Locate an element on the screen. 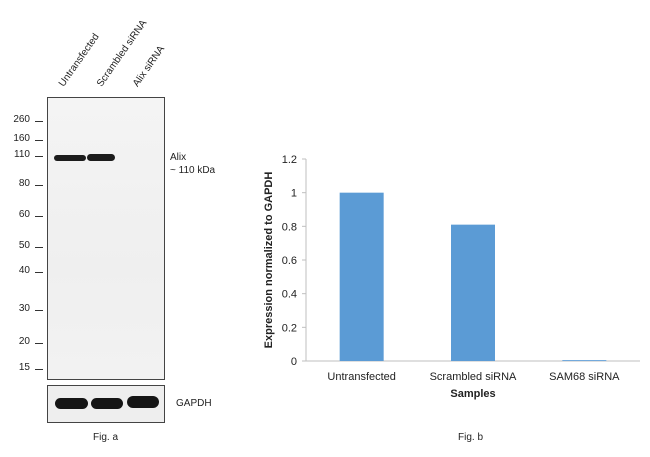  y-axis-title: Expression normalized to GAPDH is located at coordinates (269, 260).